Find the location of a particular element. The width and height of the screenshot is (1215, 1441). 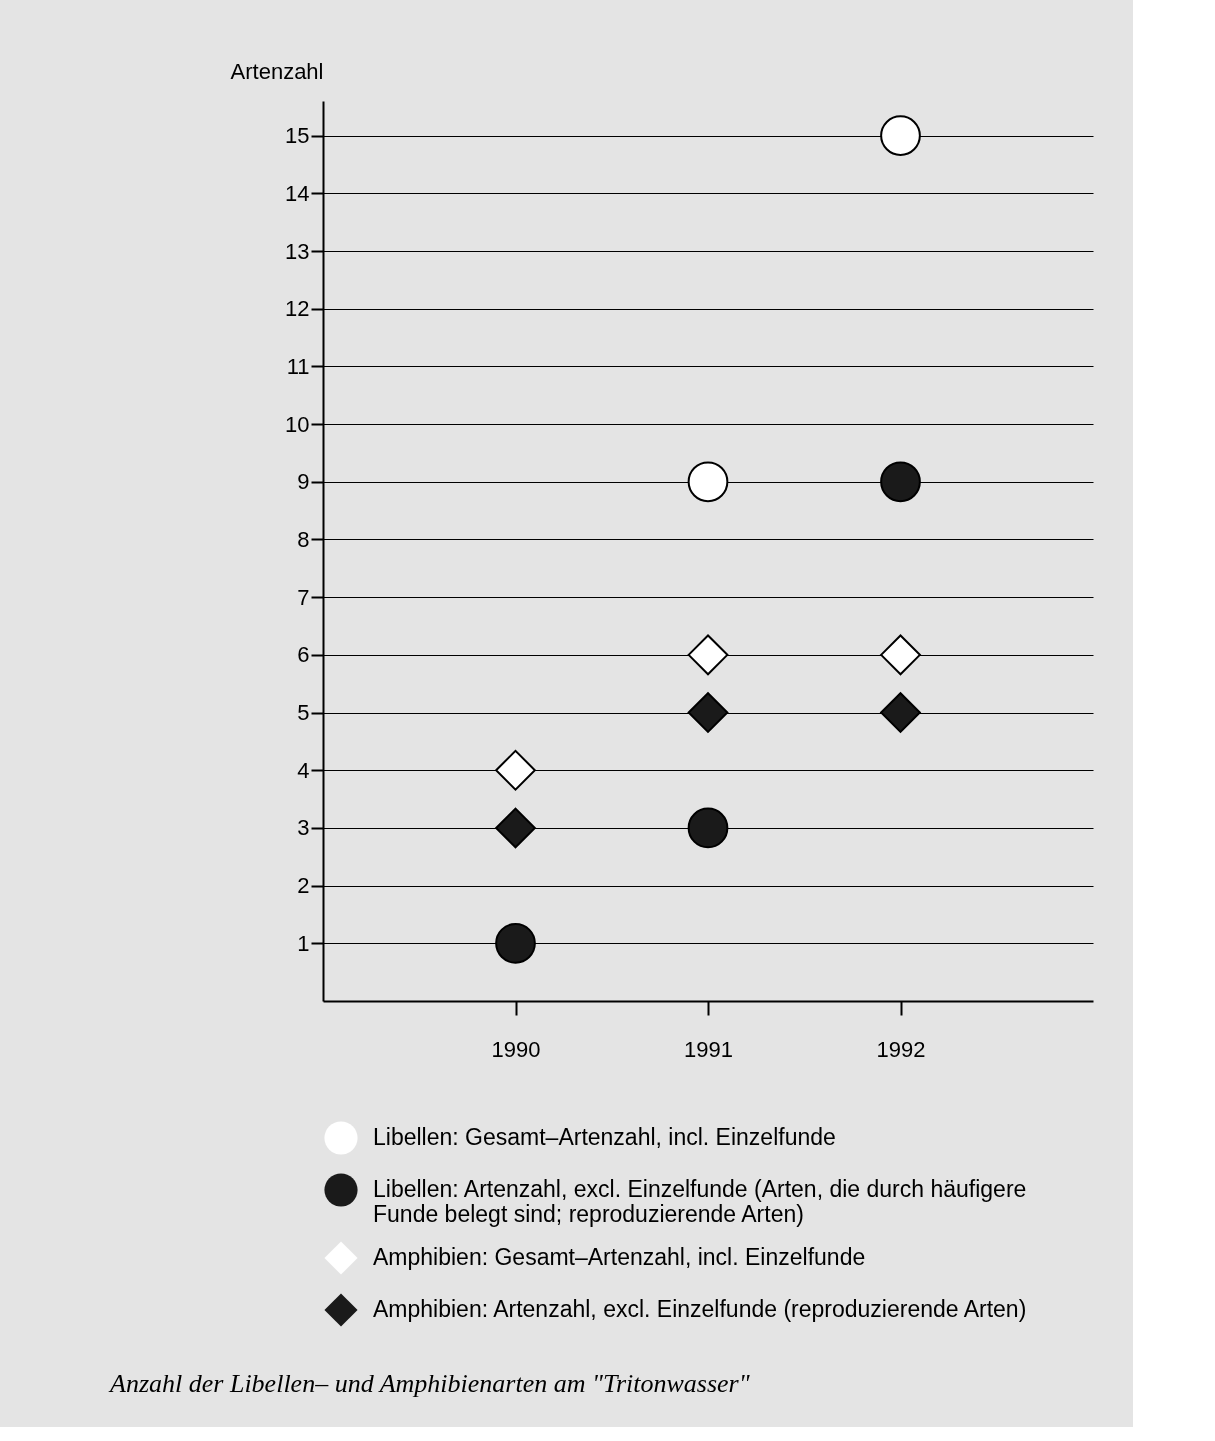

y-axis-title: Artenzahl is located at coordinates (277, 71).